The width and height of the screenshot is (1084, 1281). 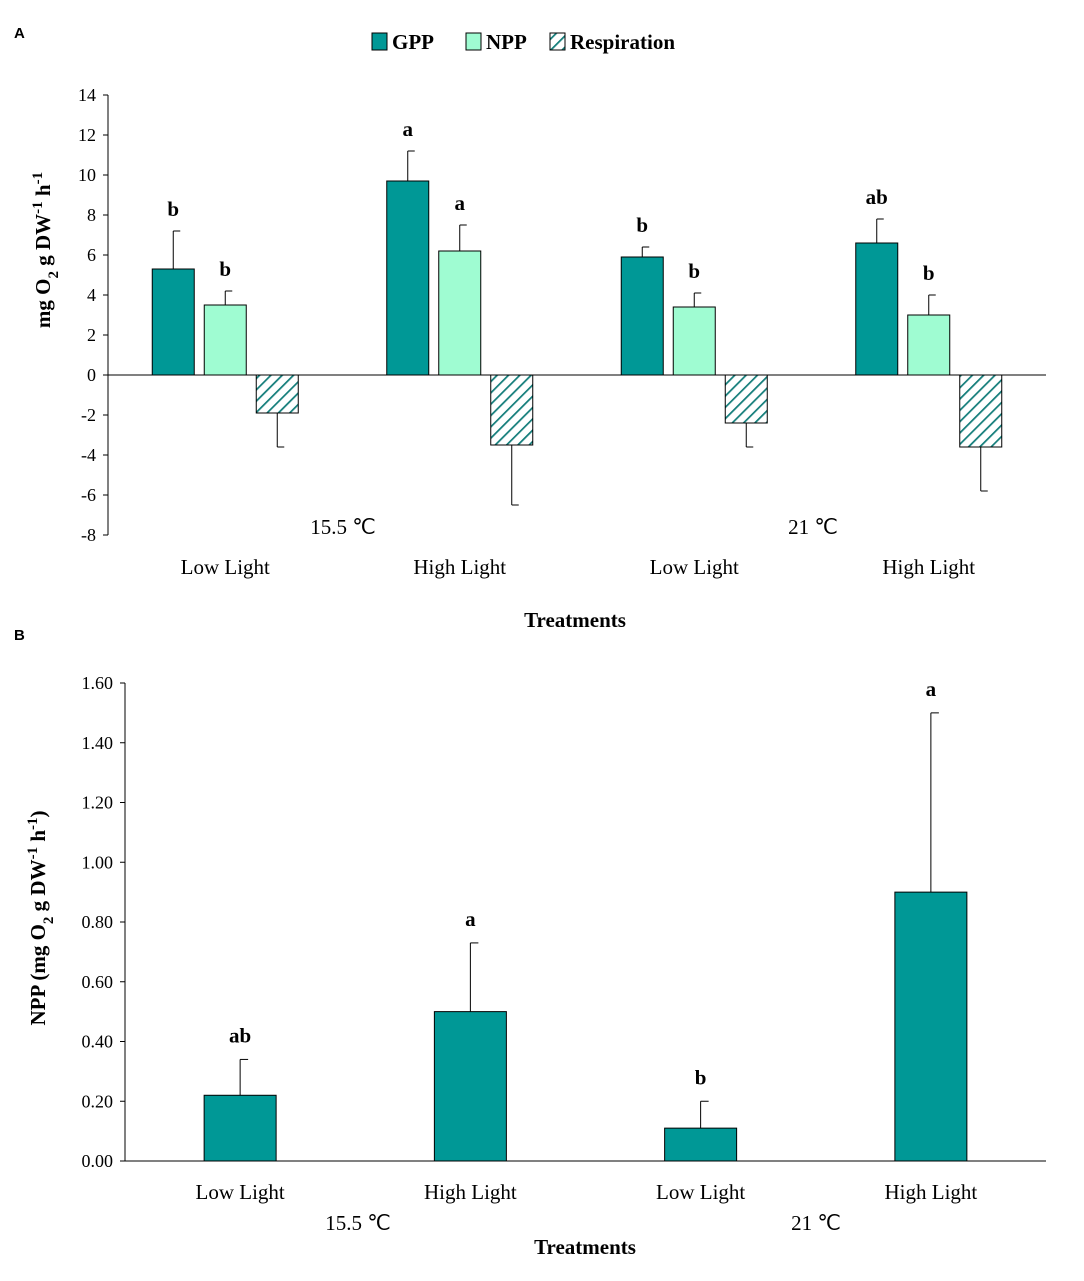 I want to click on y-axis-label-a-text: mg O2 g DW-1 h-1, so click(x=46, y=250).